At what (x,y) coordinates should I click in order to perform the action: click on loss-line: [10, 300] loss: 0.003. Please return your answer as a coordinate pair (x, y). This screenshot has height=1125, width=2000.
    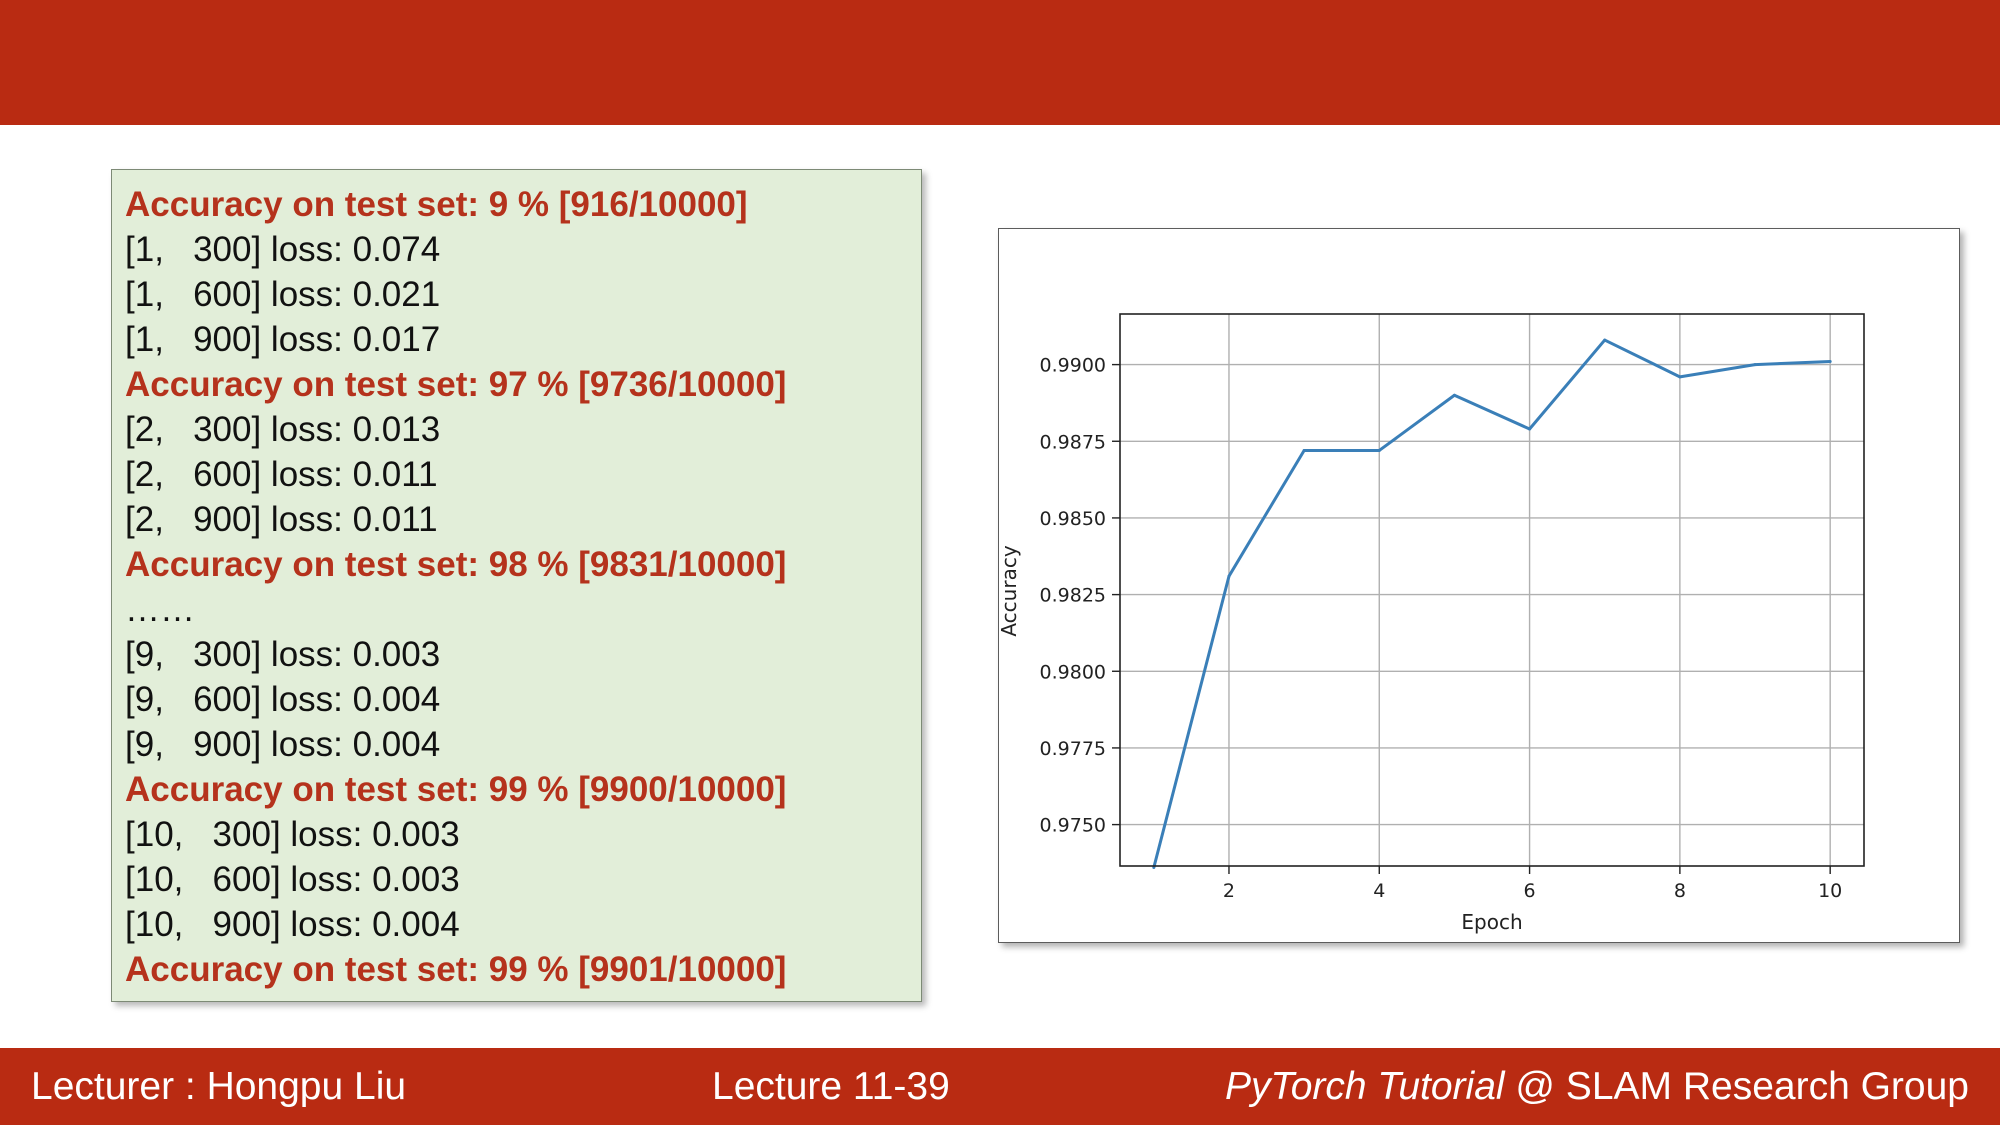
    Looking at the image, I should click on (292, 834).